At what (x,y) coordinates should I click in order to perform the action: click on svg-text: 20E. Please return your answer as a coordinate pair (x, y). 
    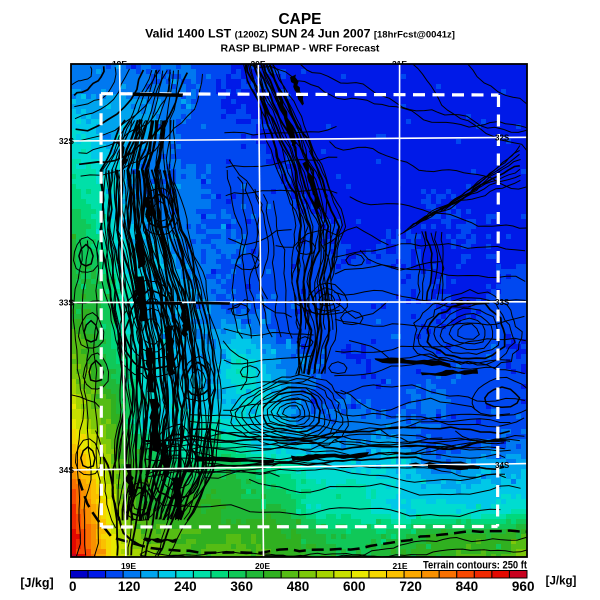
    Looking at the image, I should click on (262, 566).